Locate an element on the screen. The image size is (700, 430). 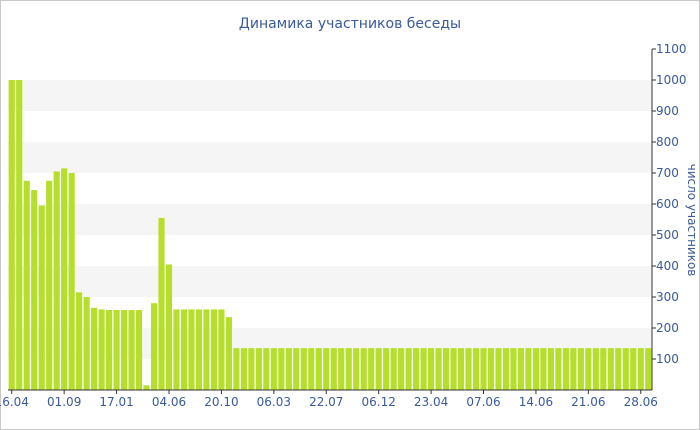
y-tick-label: 900 is located at coordinates (667, 111).